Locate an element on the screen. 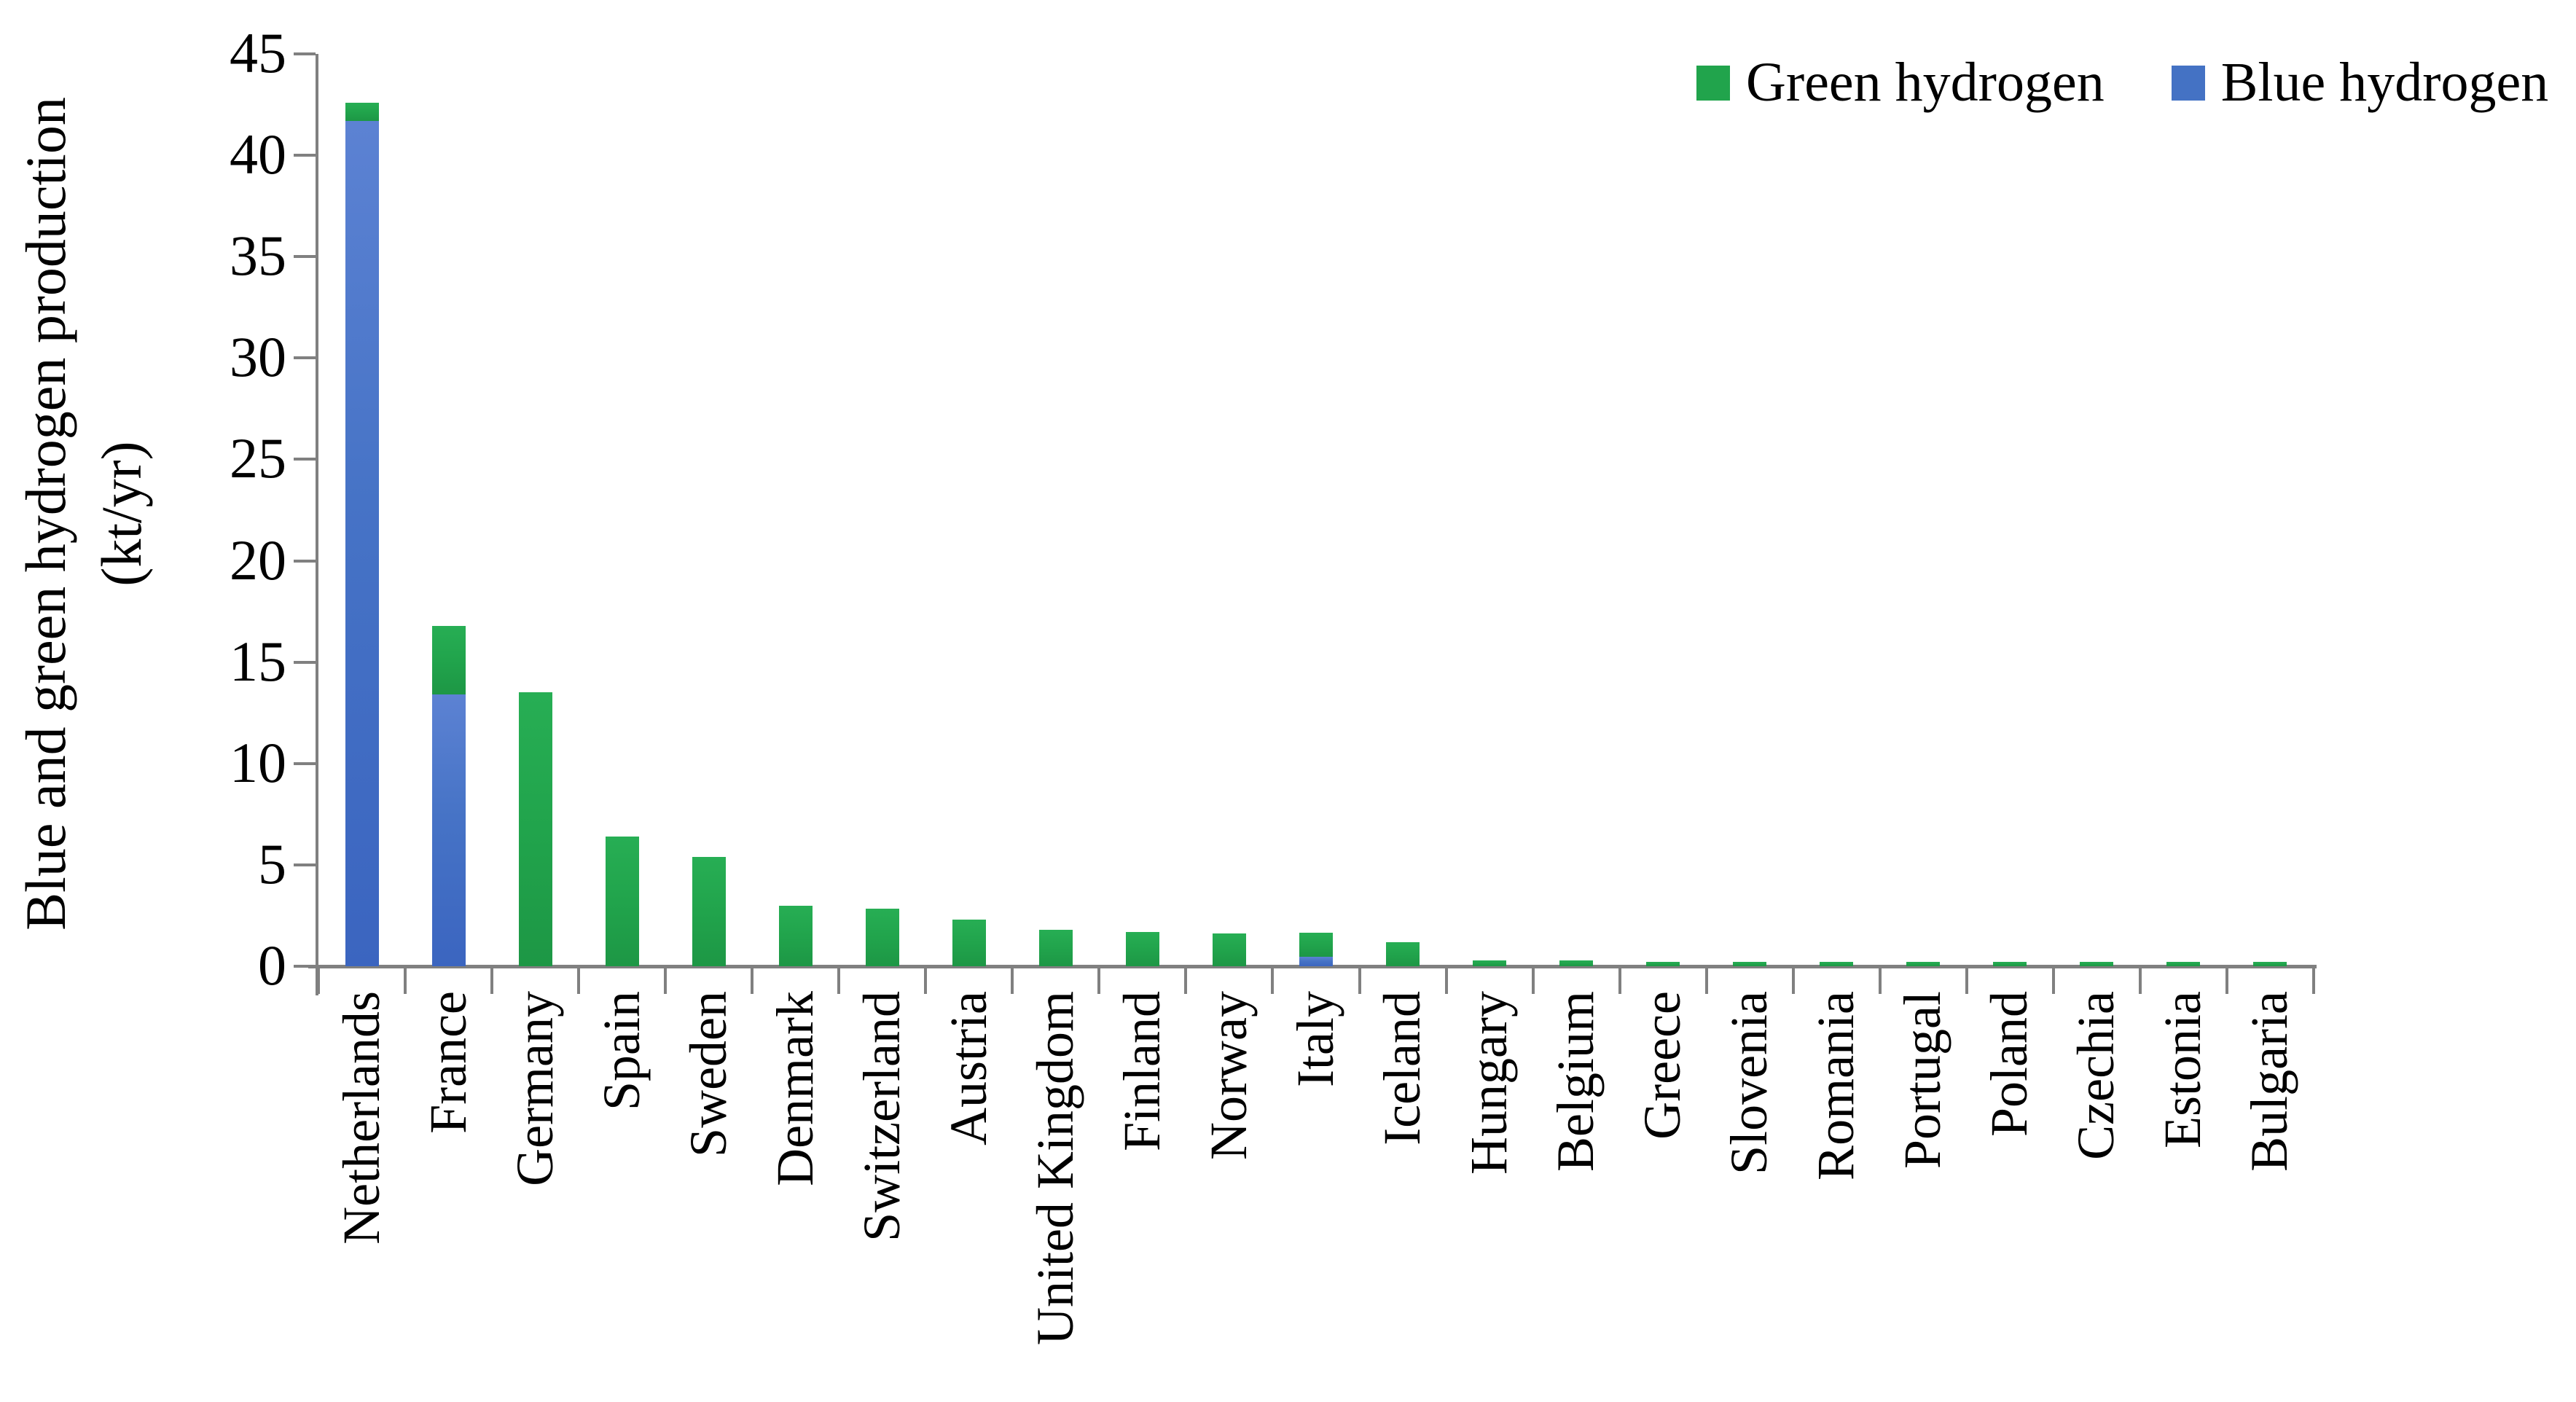 The width and height of the screenshot is (2576, 1402). x-category-label: Belgium is located at coordinates (1575, 1081).